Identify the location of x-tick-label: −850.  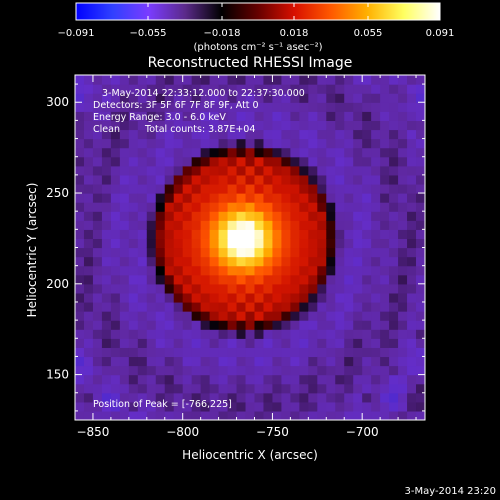
(92, 432).